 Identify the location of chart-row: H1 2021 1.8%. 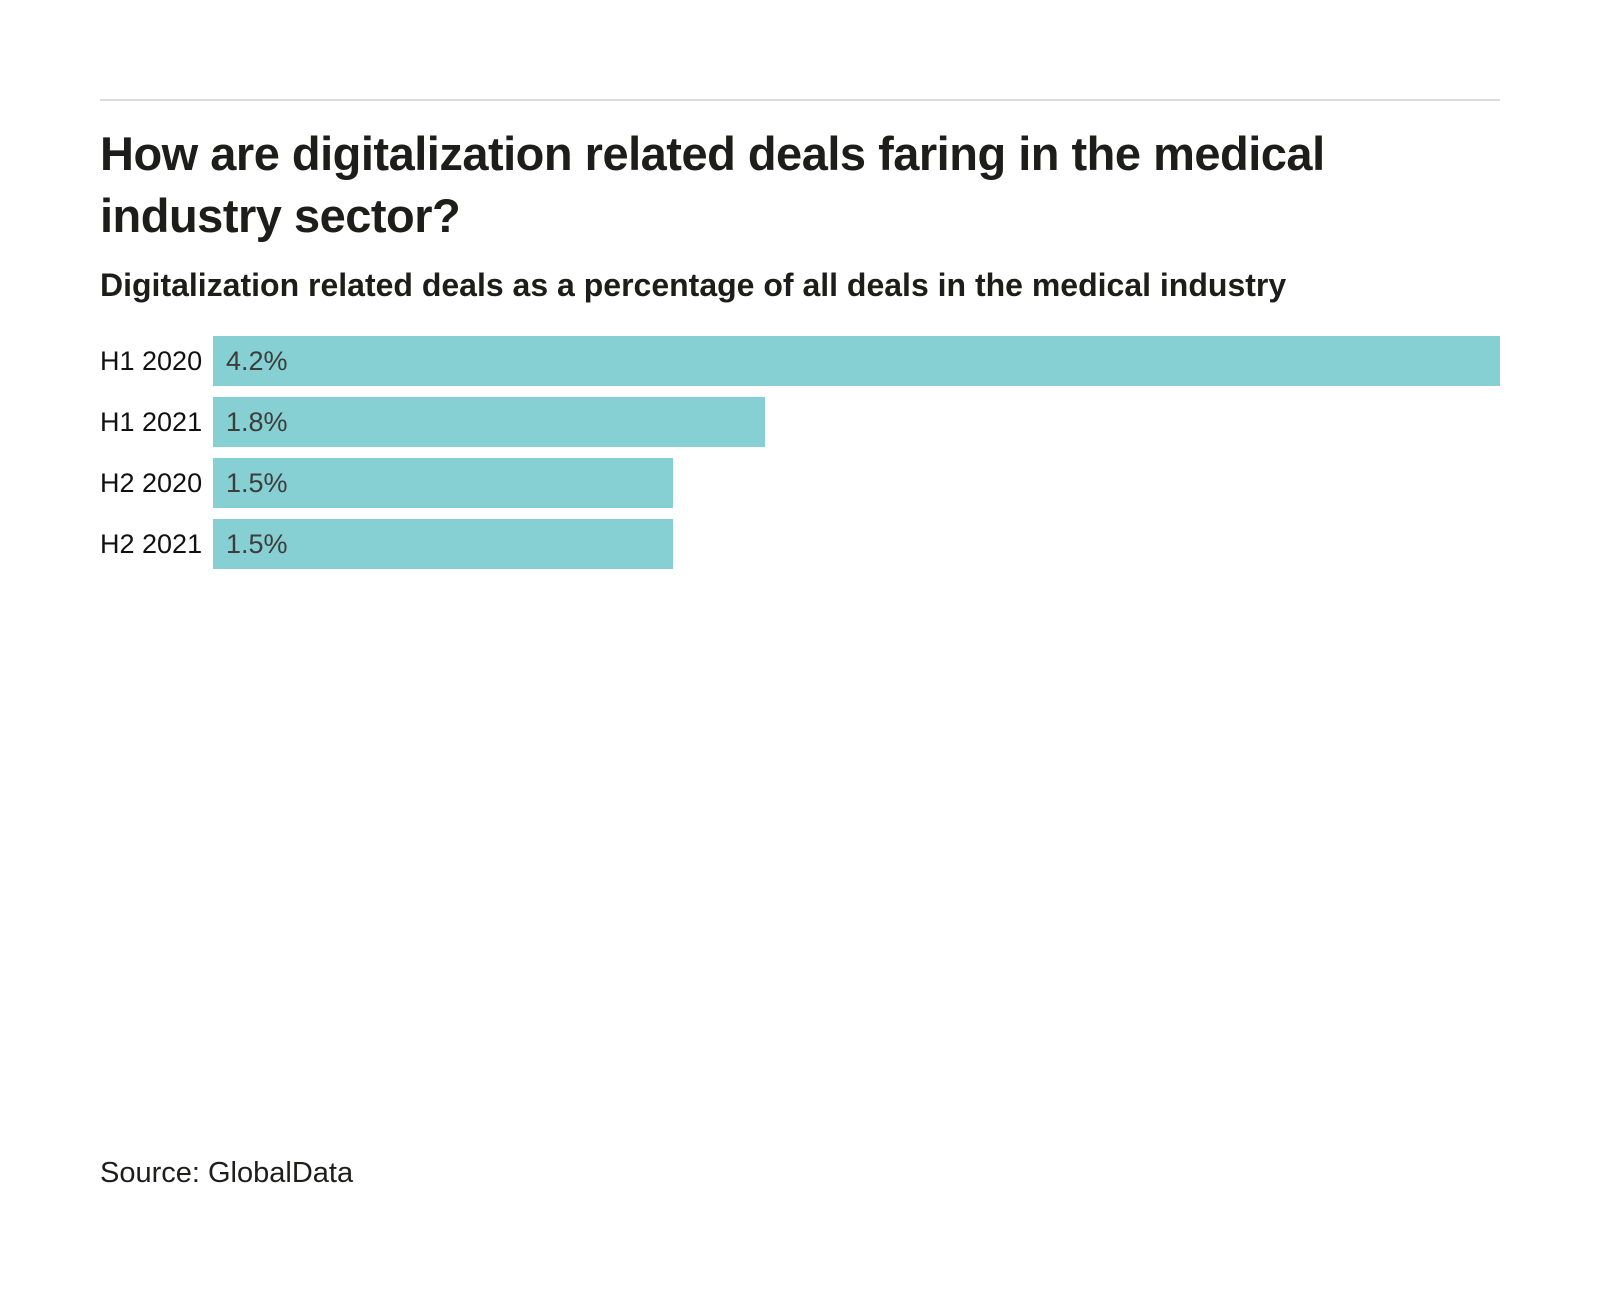
(800, 422).